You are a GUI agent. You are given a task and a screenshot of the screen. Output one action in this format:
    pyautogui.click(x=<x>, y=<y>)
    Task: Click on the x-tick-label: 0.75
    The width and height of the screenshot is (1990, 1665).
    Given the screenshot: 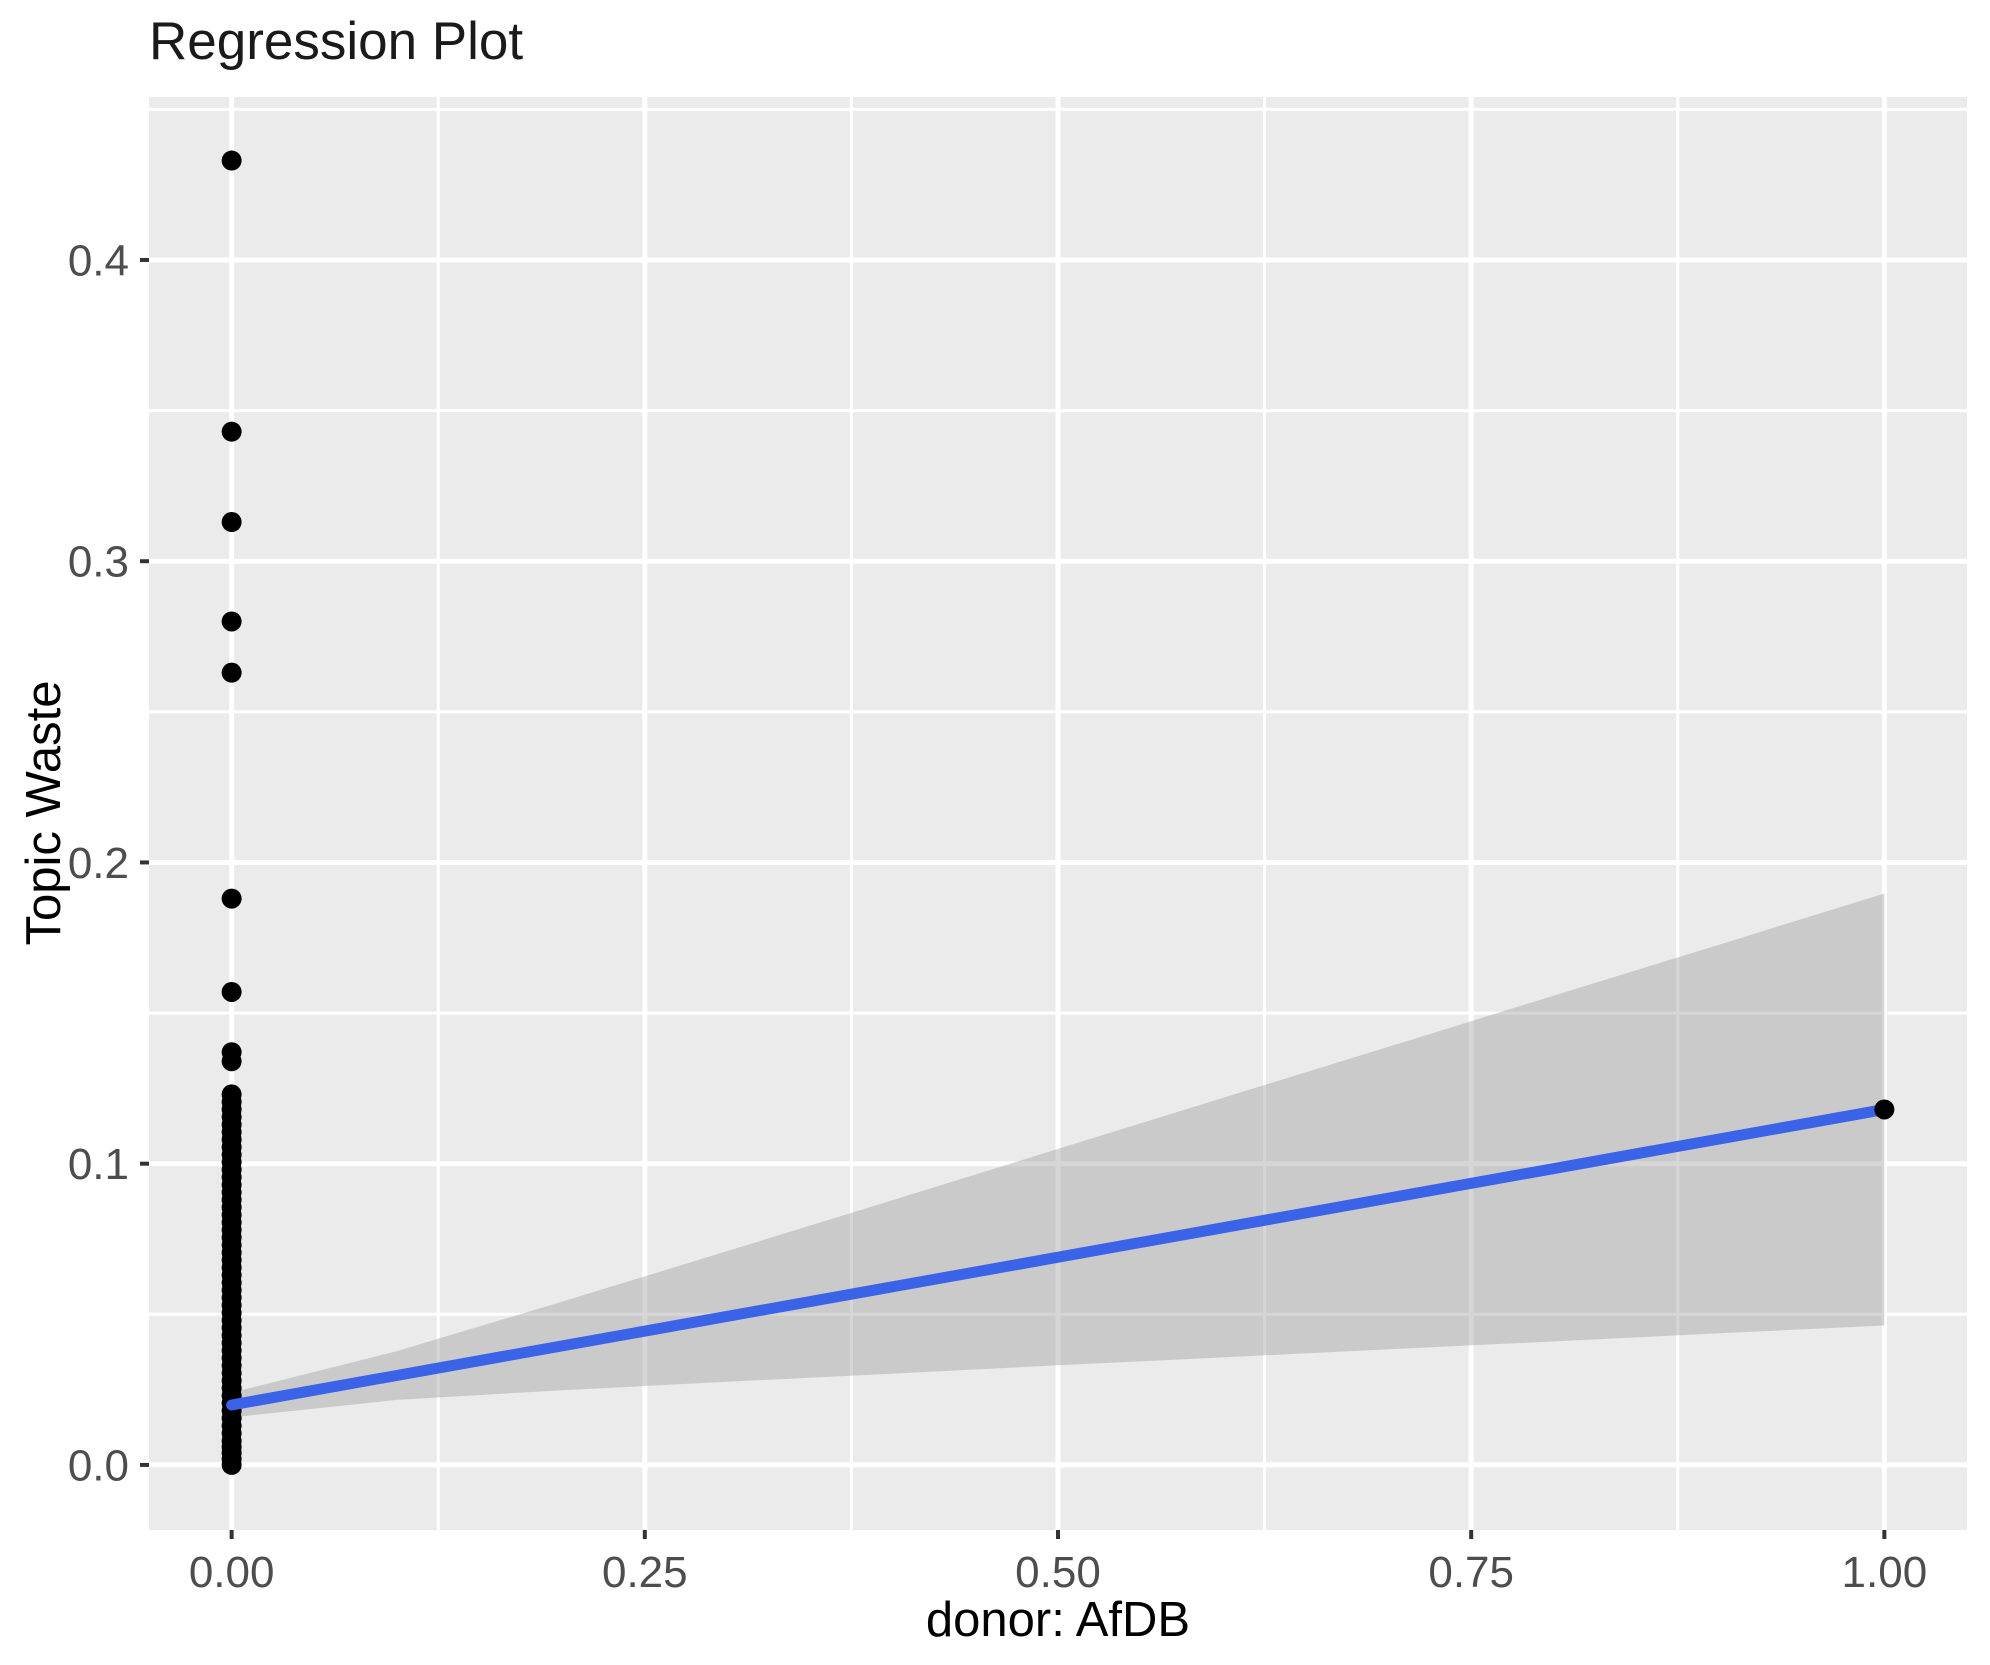 What is the action you would take?
    pyautogui.click(x=1471, y=1572)
    